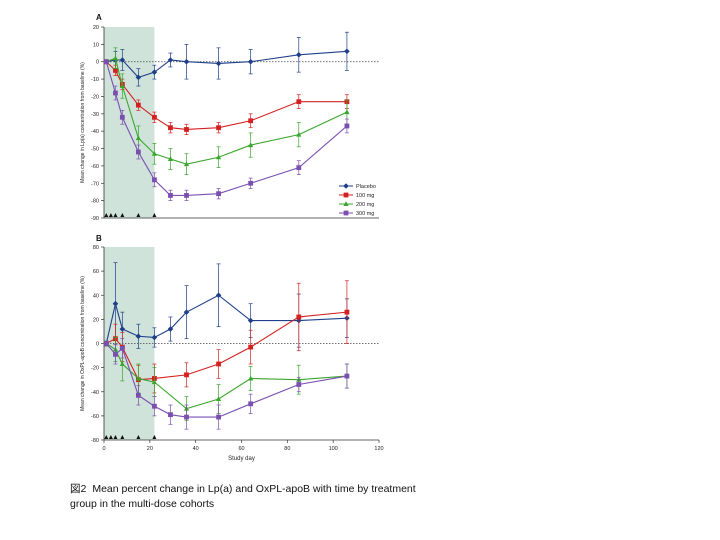 The image size is (720, 540). I want to click on y-tick-label: -10, so click(95, 80).